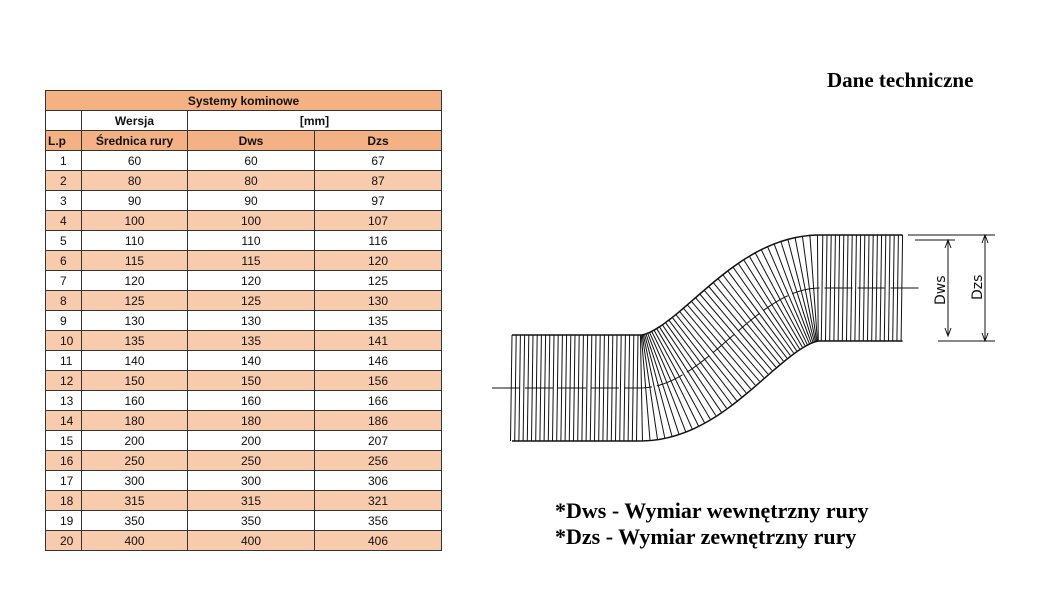  Describe the element at coordinates (378, 460) in the screenshot. I see `cell-dzs: 256` at that location.